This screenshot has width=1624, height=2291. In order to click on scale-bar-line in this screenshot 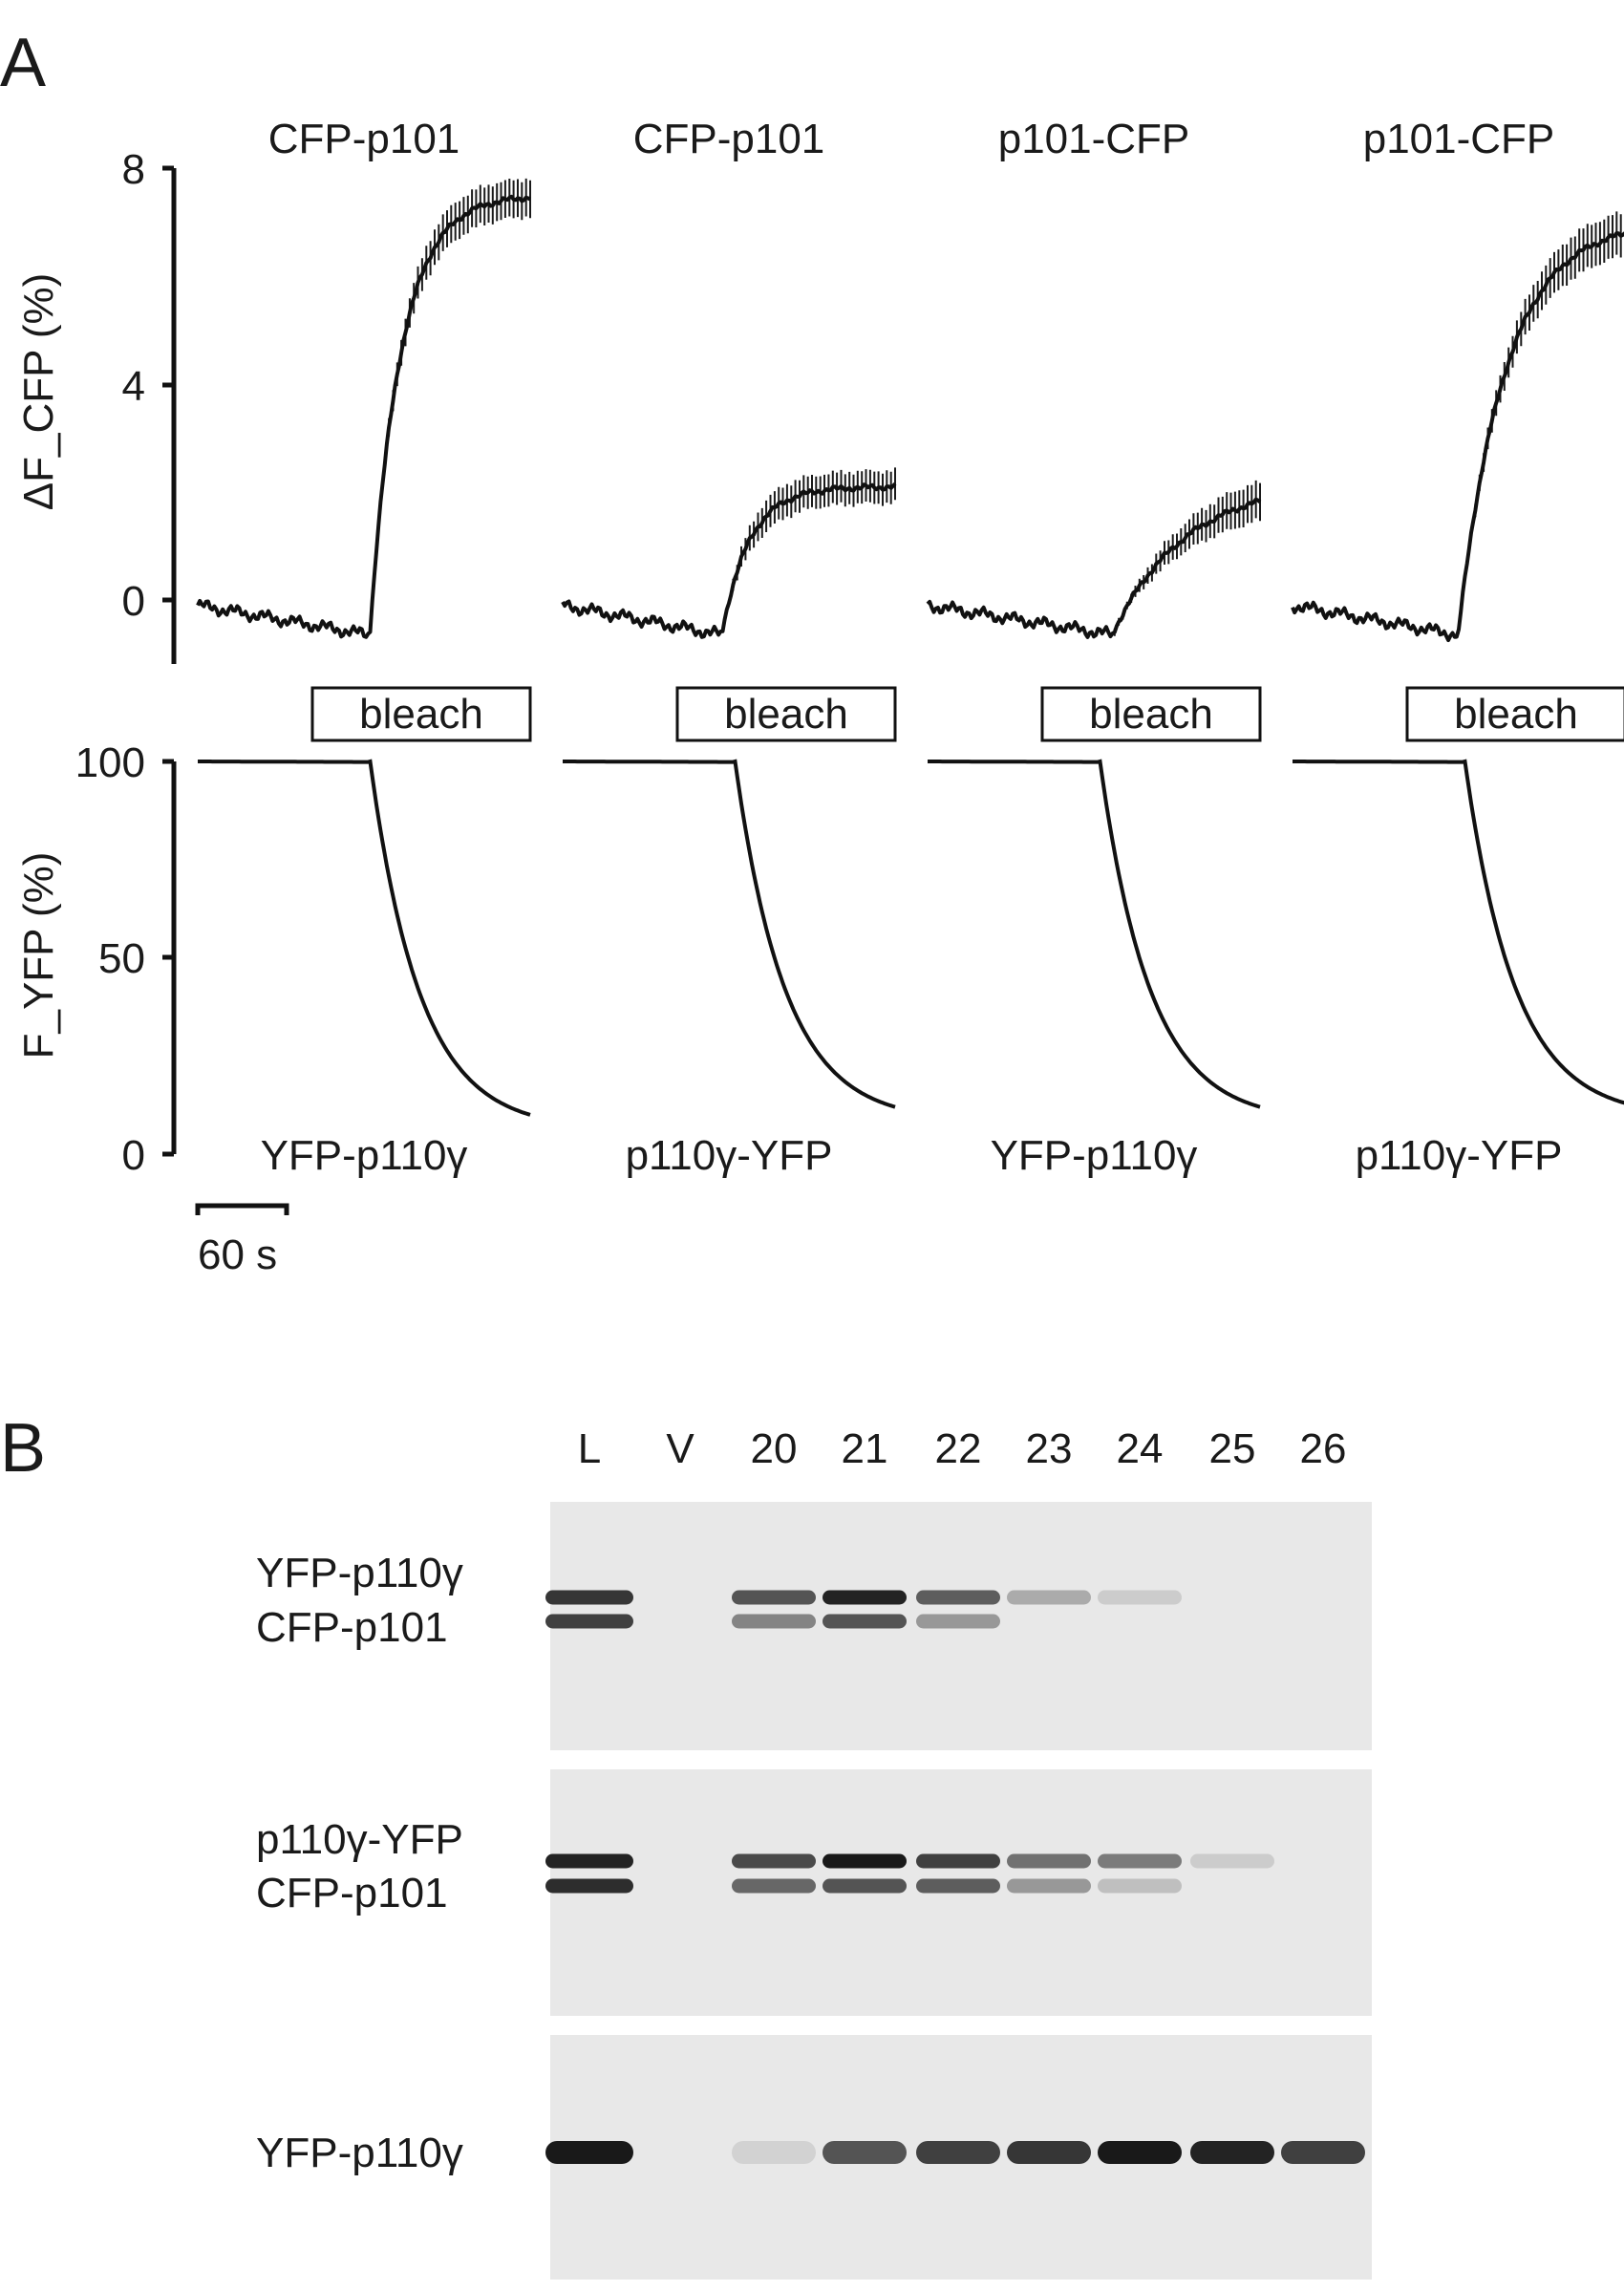, I will do `click(242, 1209)`.